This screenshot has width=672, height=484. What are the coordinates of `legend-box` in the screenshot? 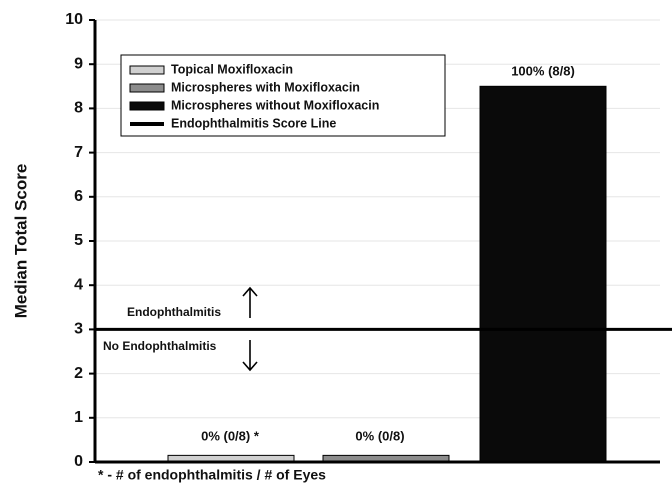 It's located at (283, 95).